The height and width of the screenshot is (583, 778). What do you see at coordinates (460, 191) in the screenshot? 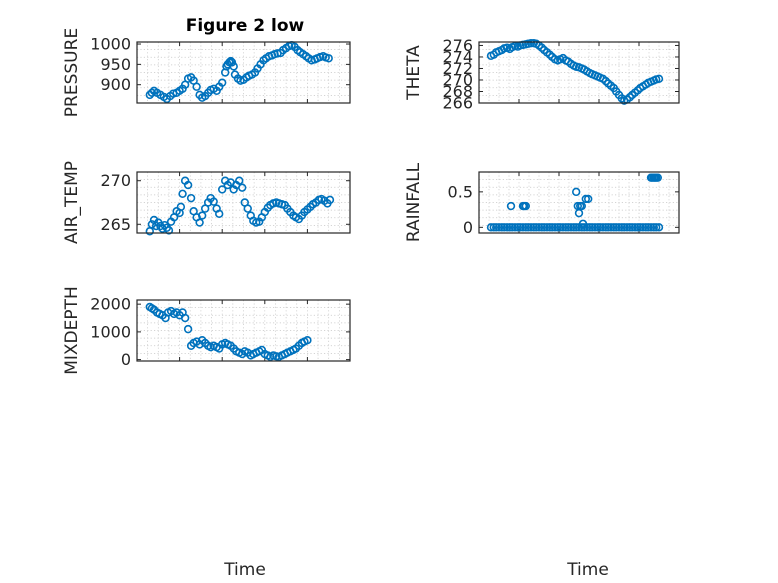
I see `y-tick-label: 0.5` at bounding box center [460, 191].